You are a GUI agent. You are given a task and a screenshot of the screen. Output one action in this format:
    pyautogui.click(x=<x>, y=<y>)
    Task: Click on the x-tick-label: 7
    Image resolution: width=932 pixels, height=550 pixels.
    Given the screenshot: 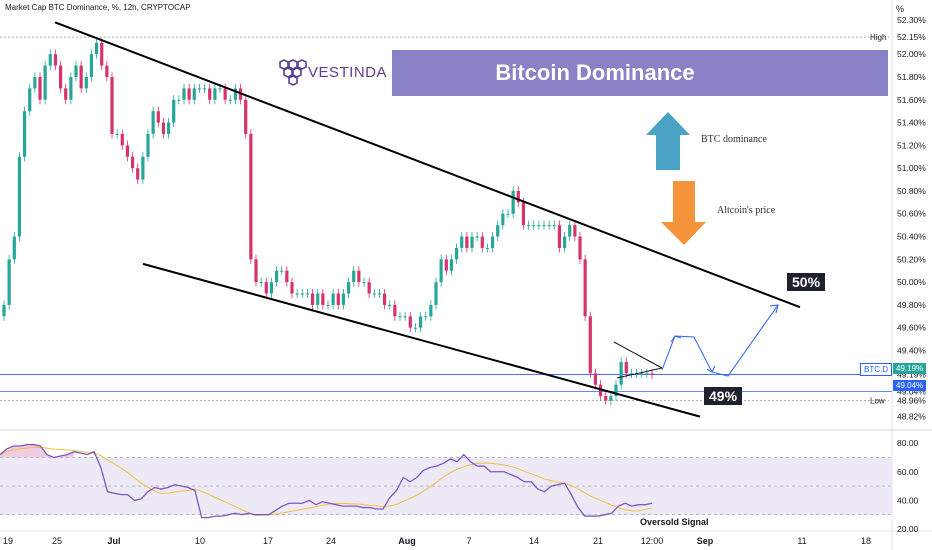 What is the action you would take?
    pyautogui.click(x=468, y=541)
    